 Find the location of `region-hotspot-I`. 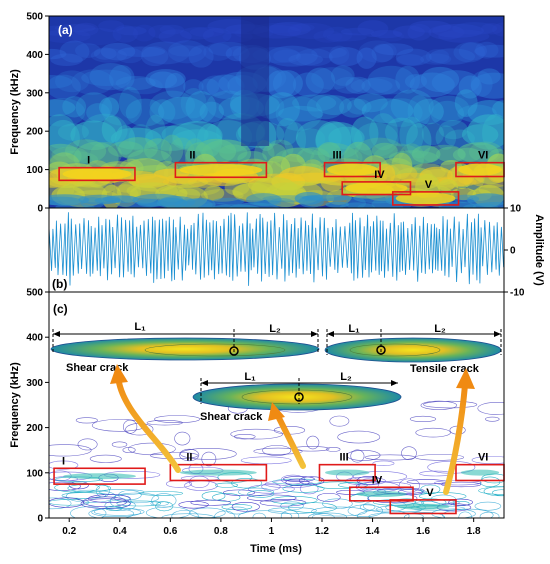

region-hotspot-I is located at coordinates (99, 476).